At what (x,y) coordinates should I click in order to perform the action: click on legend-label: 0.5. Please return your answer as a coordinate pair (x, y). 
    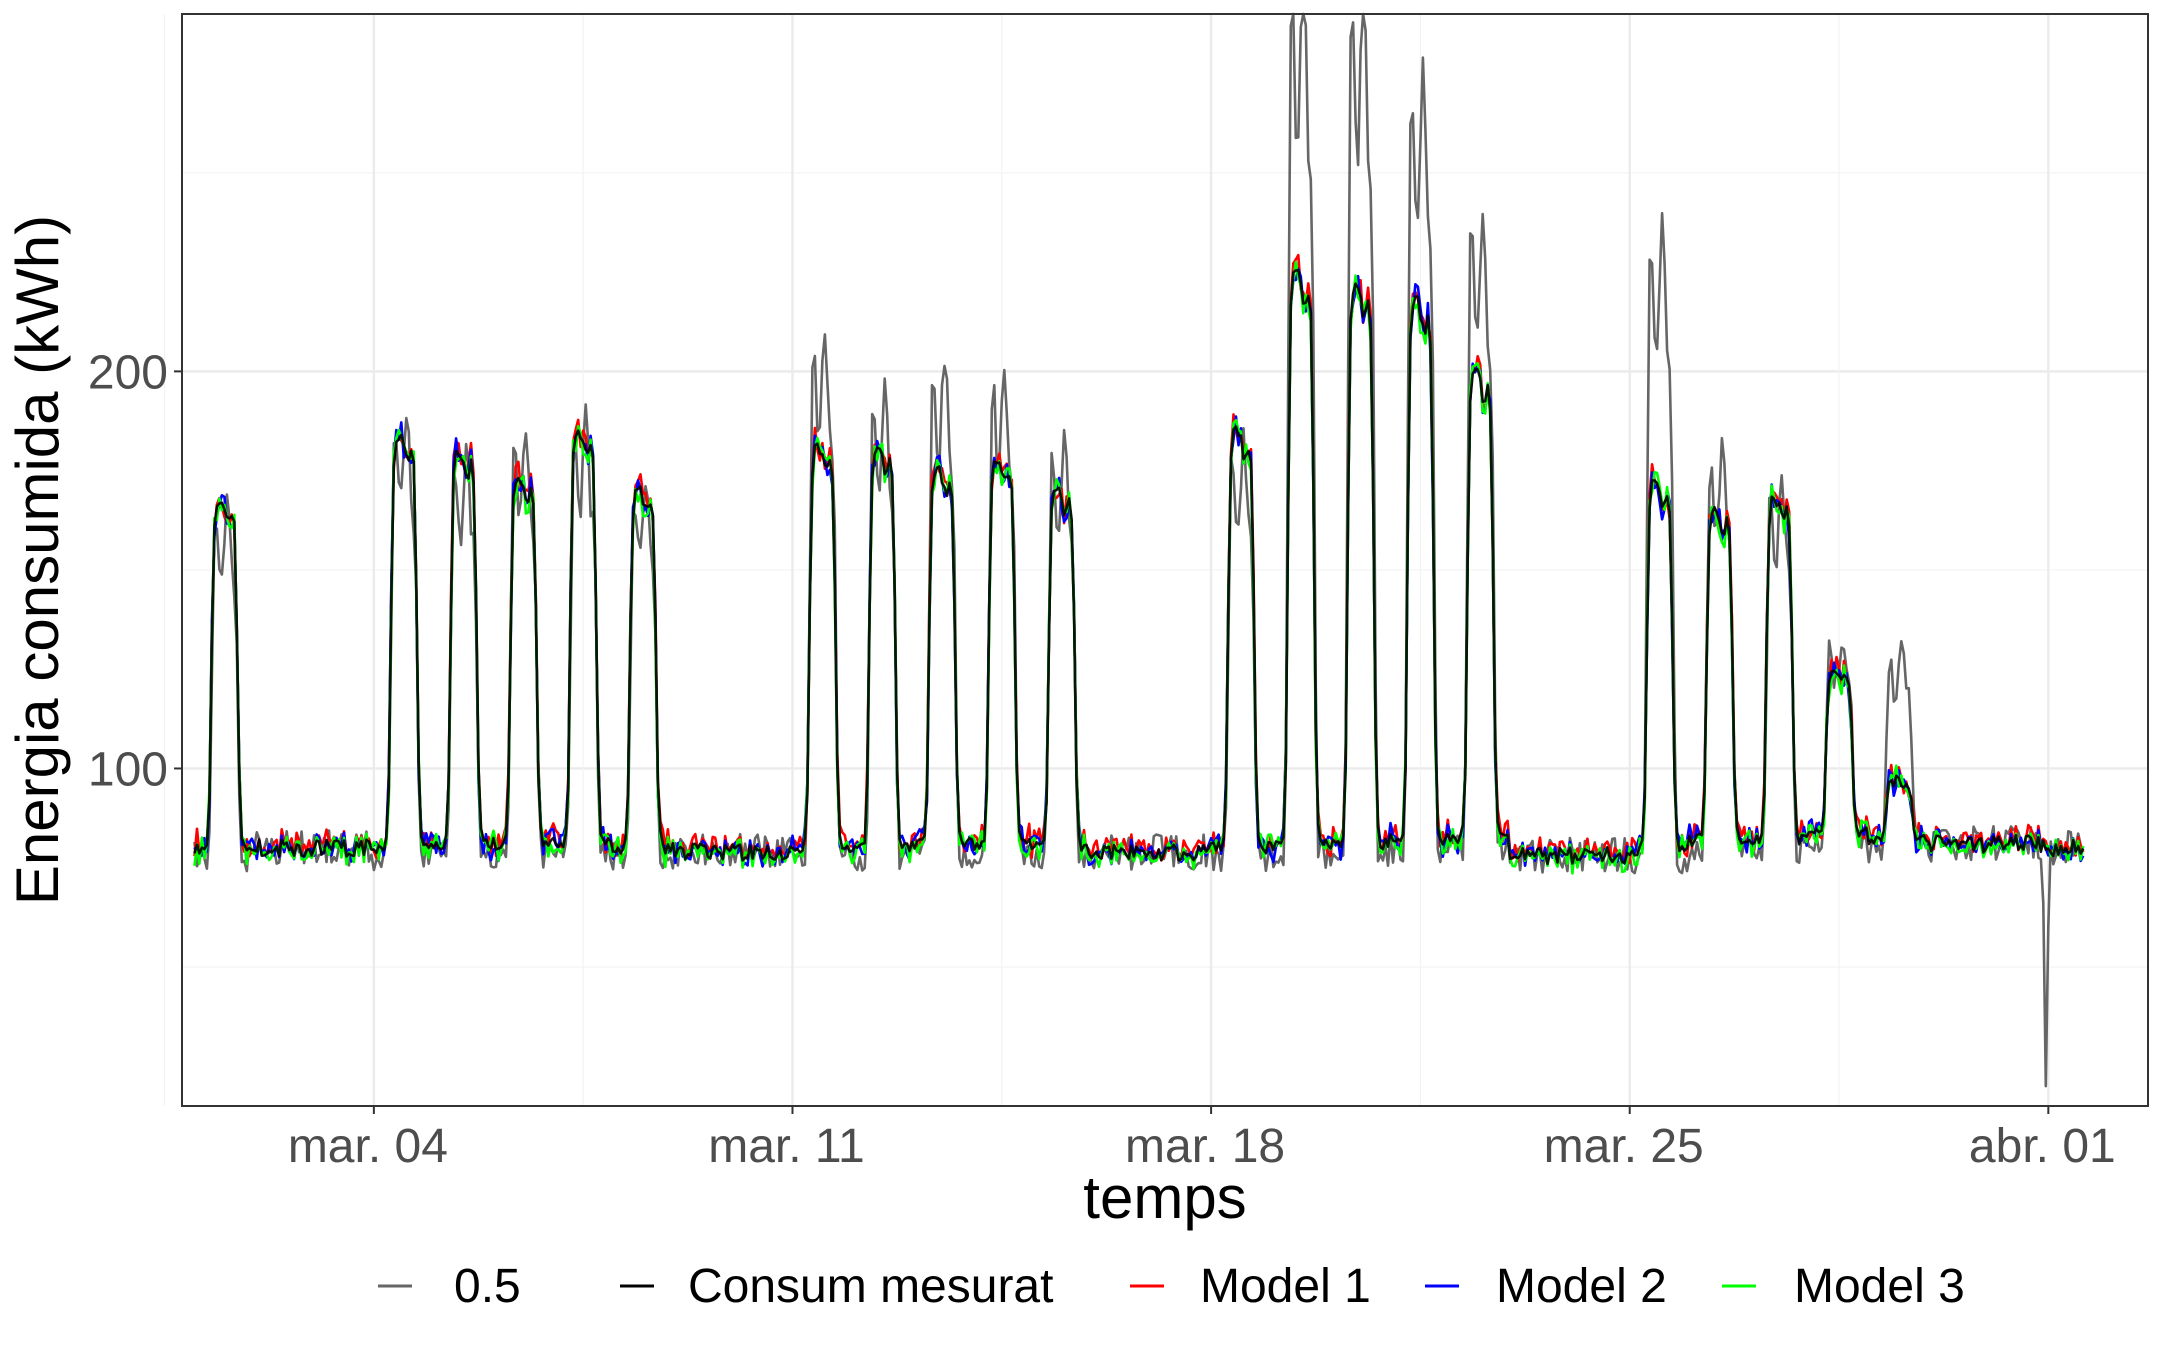
    Looking at the image, I should click on (487, 1286).